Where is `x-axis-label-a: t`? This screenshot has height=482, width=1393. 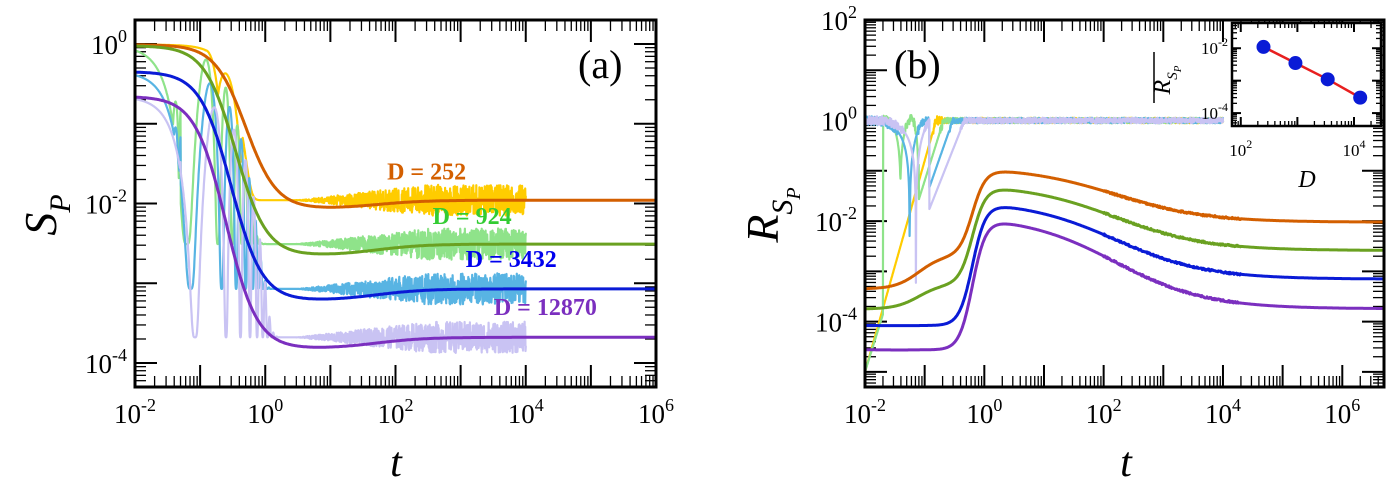
x-axis-label-a: t is located at coordinates (396, 461).